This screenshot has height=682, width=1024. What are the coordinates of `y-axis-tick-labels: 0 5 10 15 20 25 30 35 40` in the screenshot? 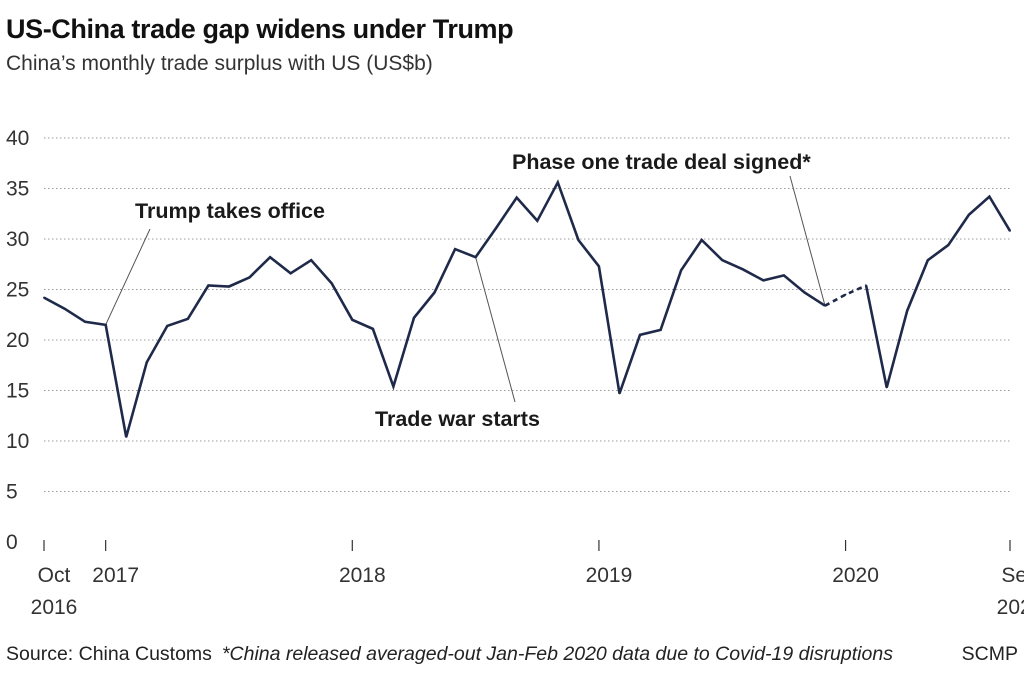 It's located at (17, 340).